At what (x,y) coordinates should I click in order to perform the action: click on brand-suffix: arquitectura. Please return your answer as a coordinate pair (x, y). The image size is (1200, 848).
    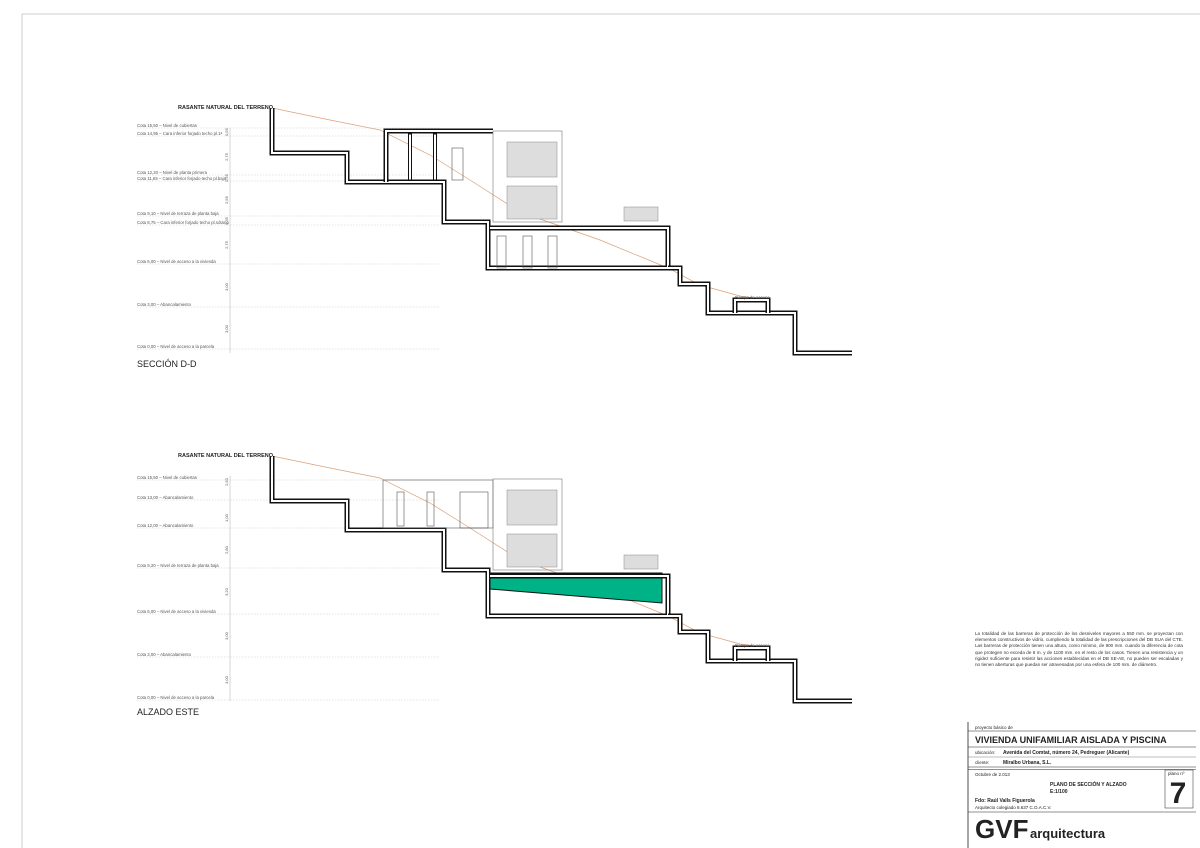
    Looking at the image, I should click on (1068, 833).